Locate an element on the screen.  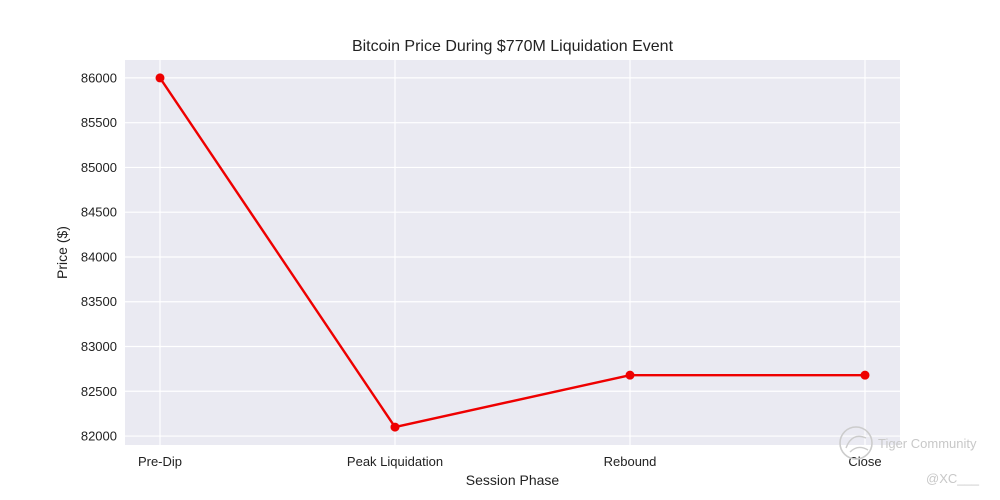
y-tick-label: 82000 is located at coordinates (99, 436).